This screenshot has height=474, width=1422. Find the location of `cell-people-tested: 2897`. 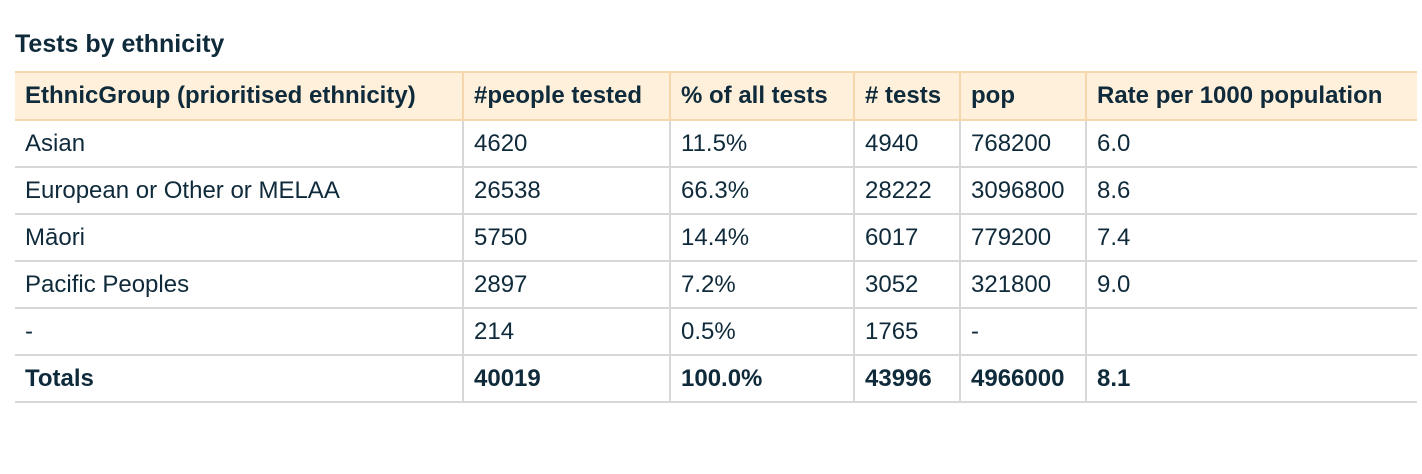

cell-people-tested: 2897 is located at coordinates (566, 284).